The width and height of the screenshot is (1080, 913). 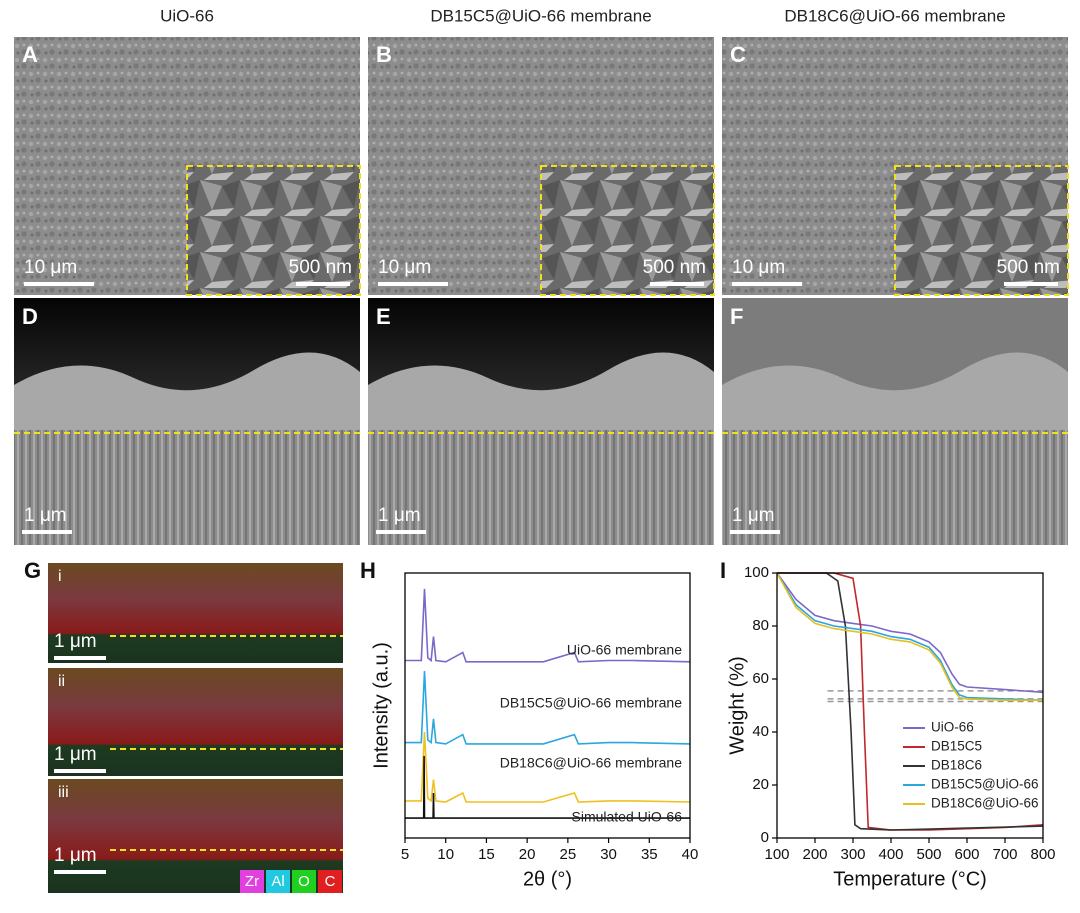 What do you see at coordinates (63, 792) in the screenshot?
I see `subpanel-label: iii` at bounding box center [63, 792].